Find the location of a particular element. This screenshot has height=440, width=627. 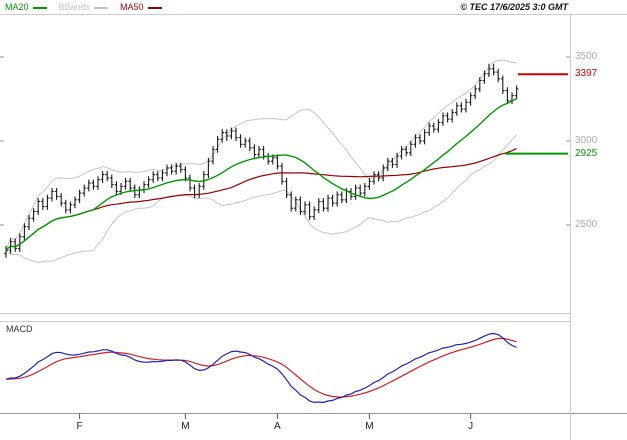

copyright-text: © TEC 17/6/2025 3:0 GMT is located at coordinates (514, 7).